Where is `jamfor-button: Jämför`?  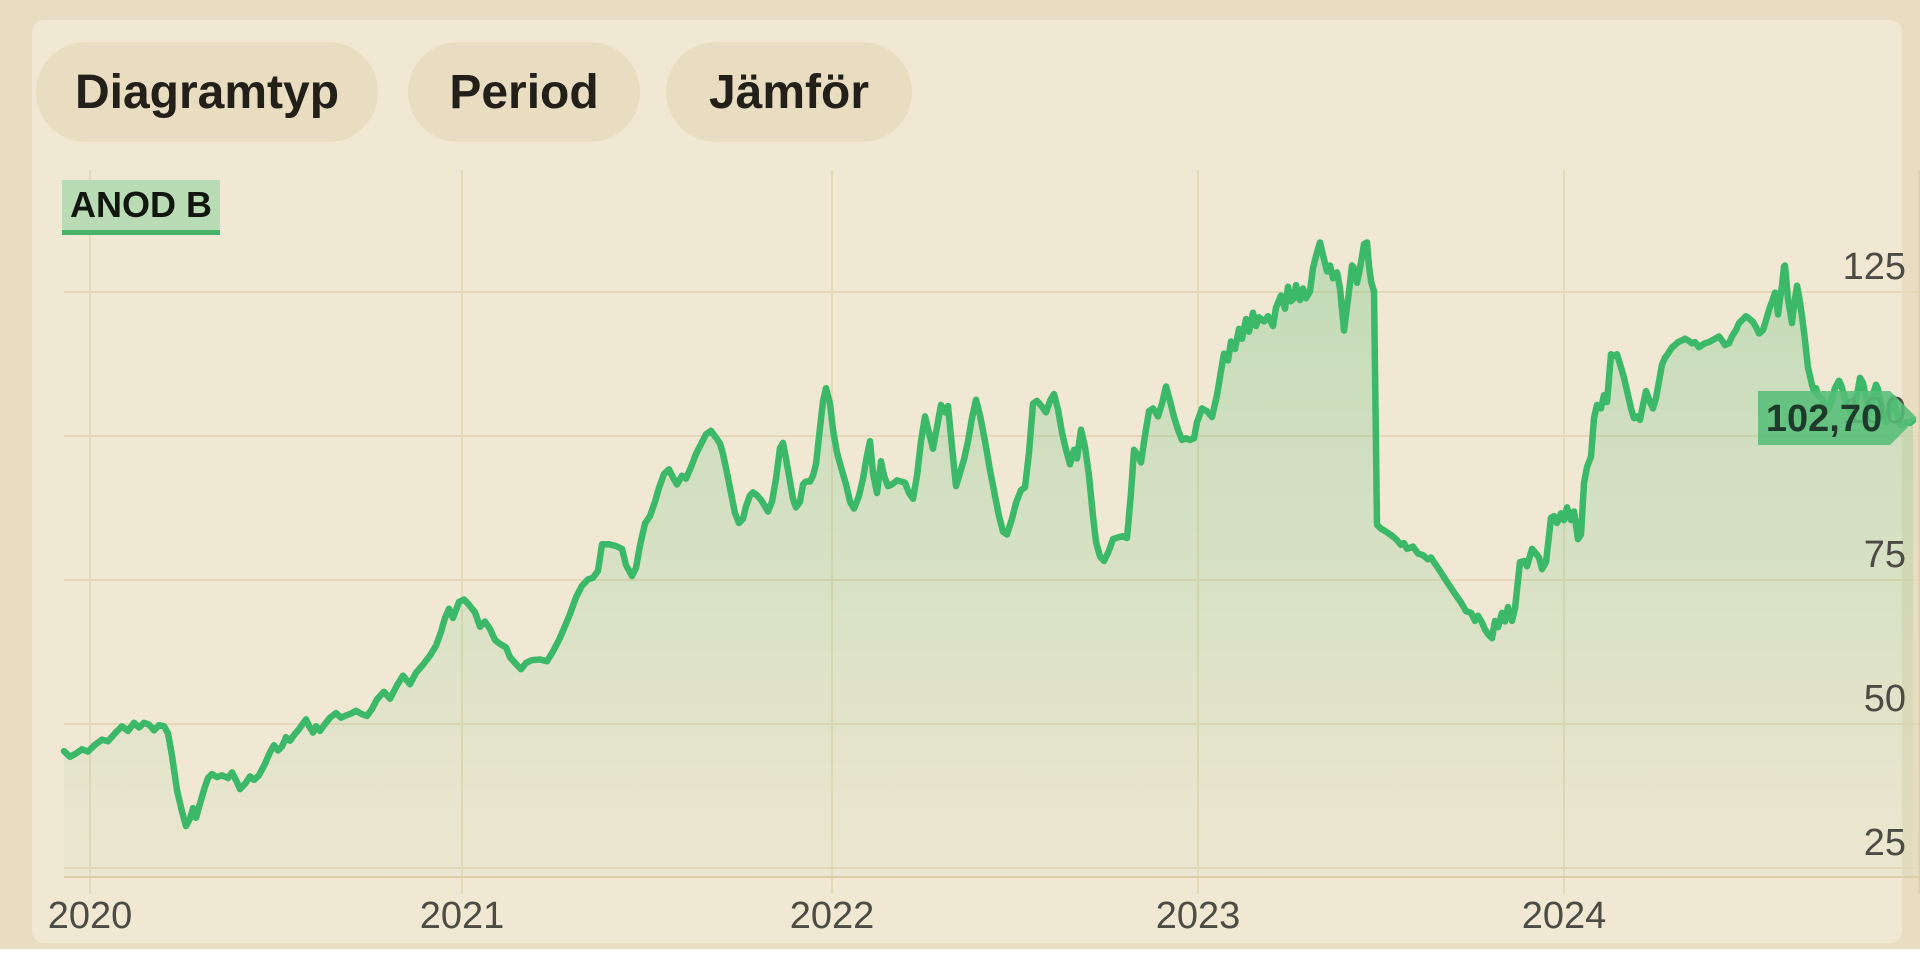
jamfor-button: Jämför is located at coordinates (789, 92).